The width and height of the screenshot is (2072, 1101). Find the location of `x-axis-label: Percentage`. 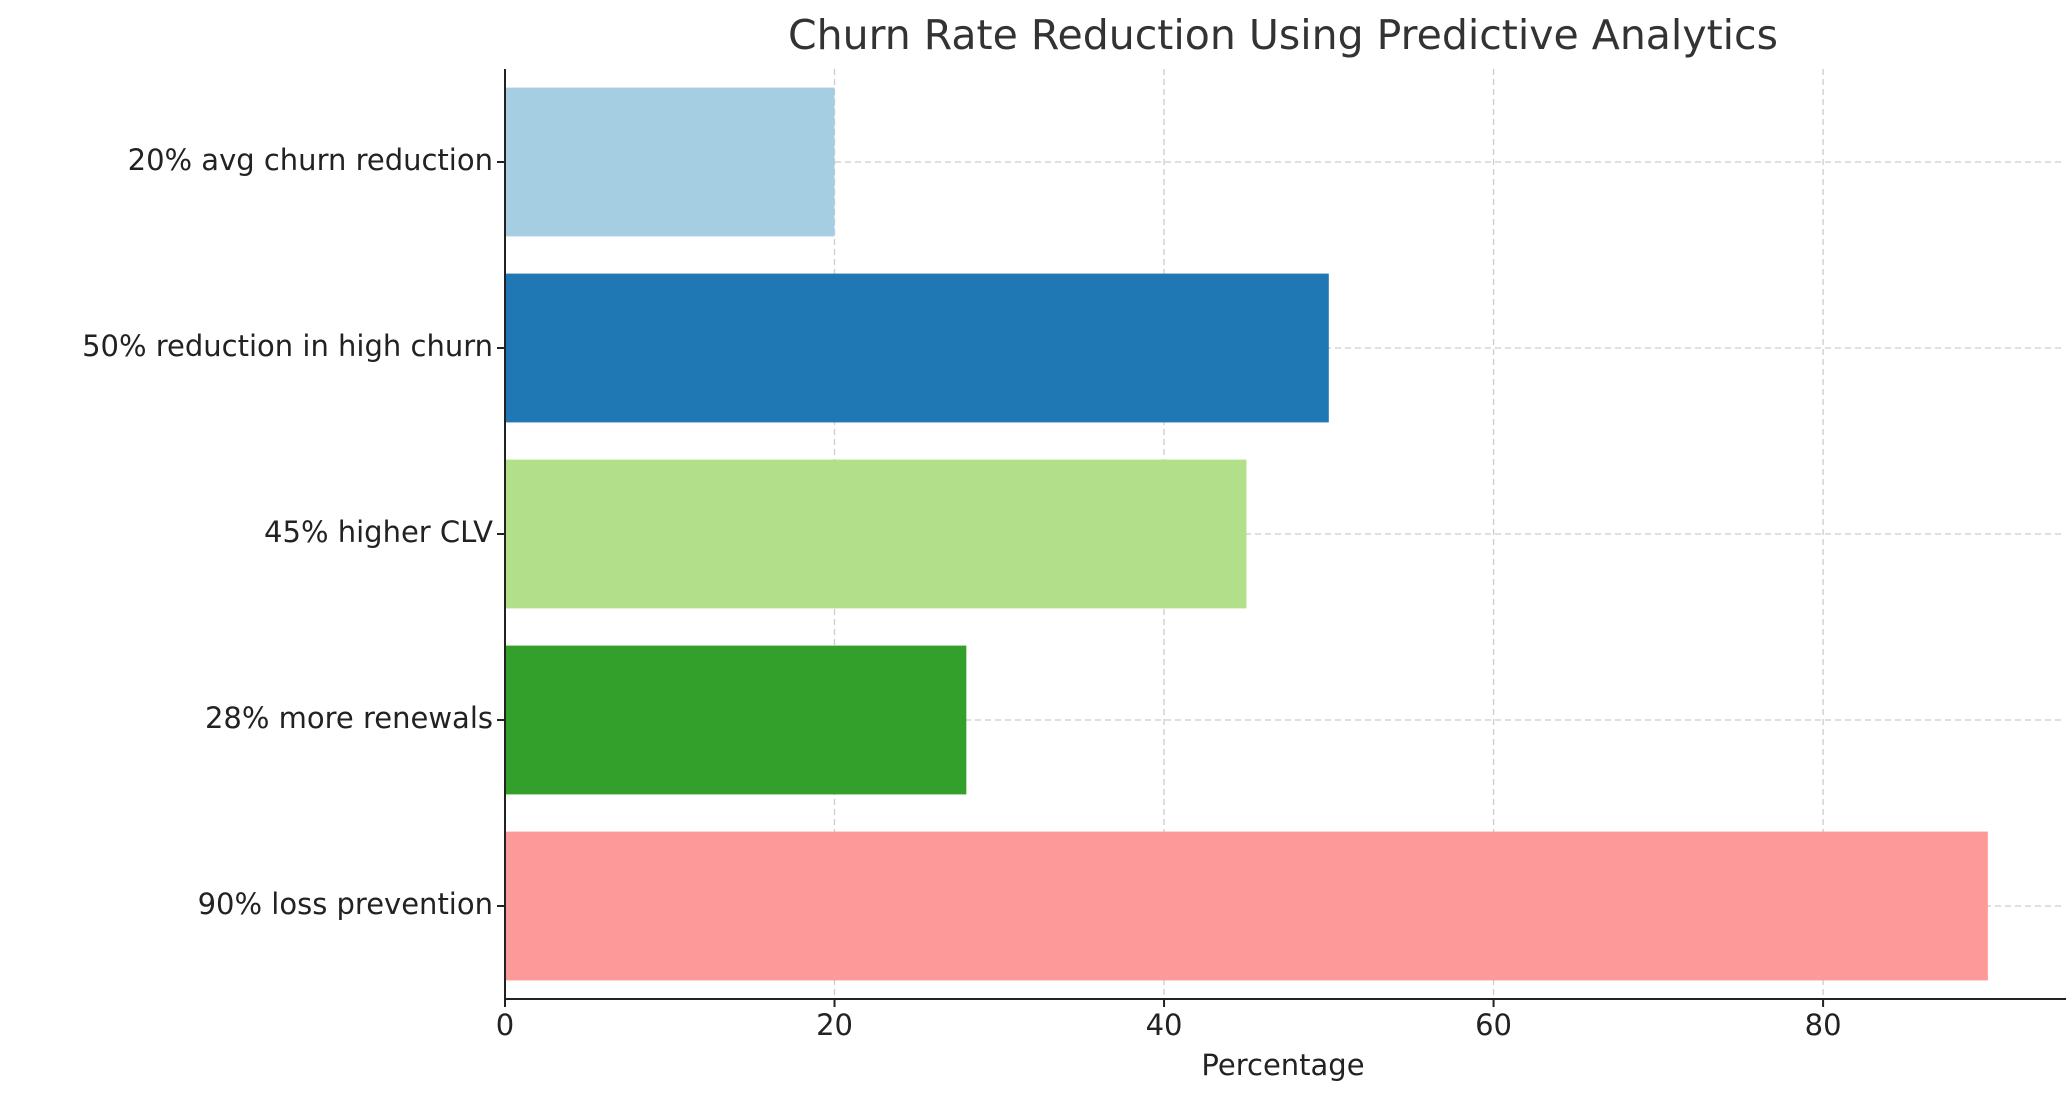

x-axis-label: Percentage is located at coordinates (1282, 1065).